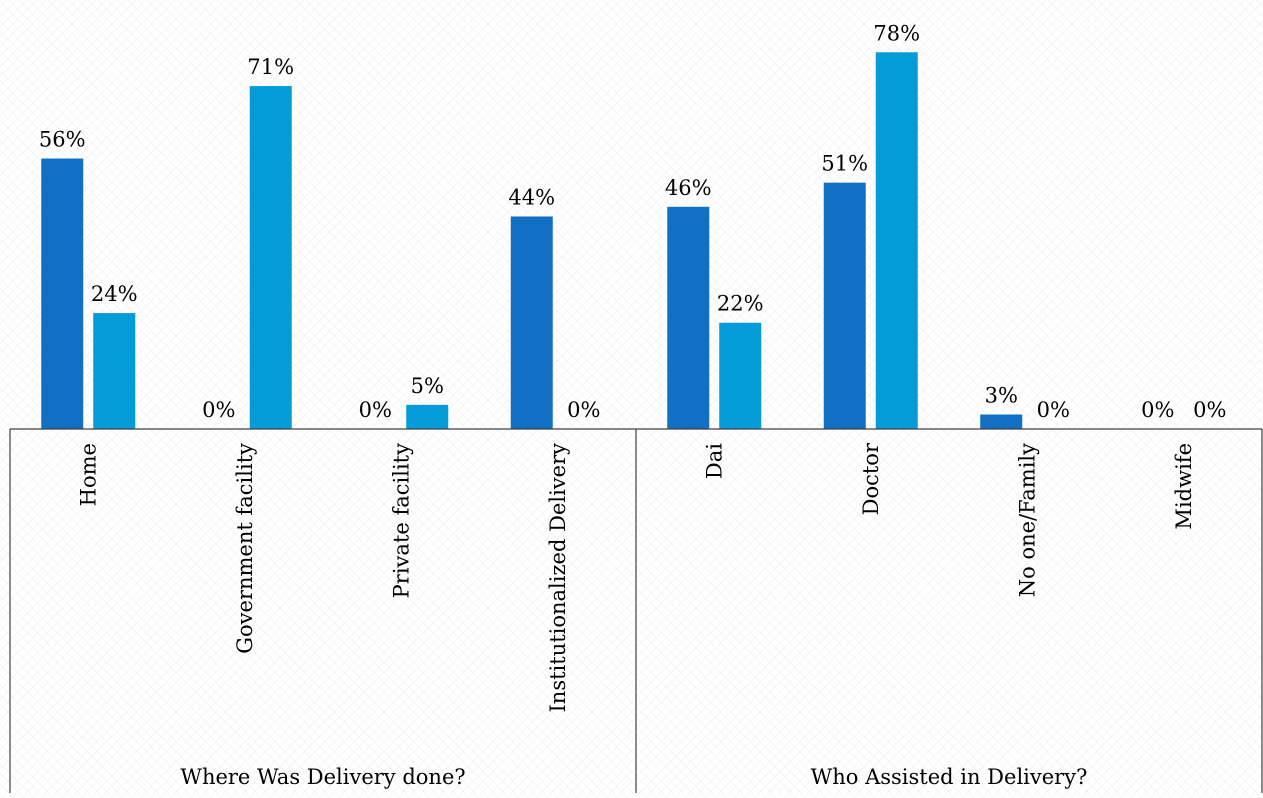 The height and width of the screenshot is (798, 1263). Describe the element at coordinates (1001, 396) in the screenshot. I see `value-label-s0-6: 3%` at that location.